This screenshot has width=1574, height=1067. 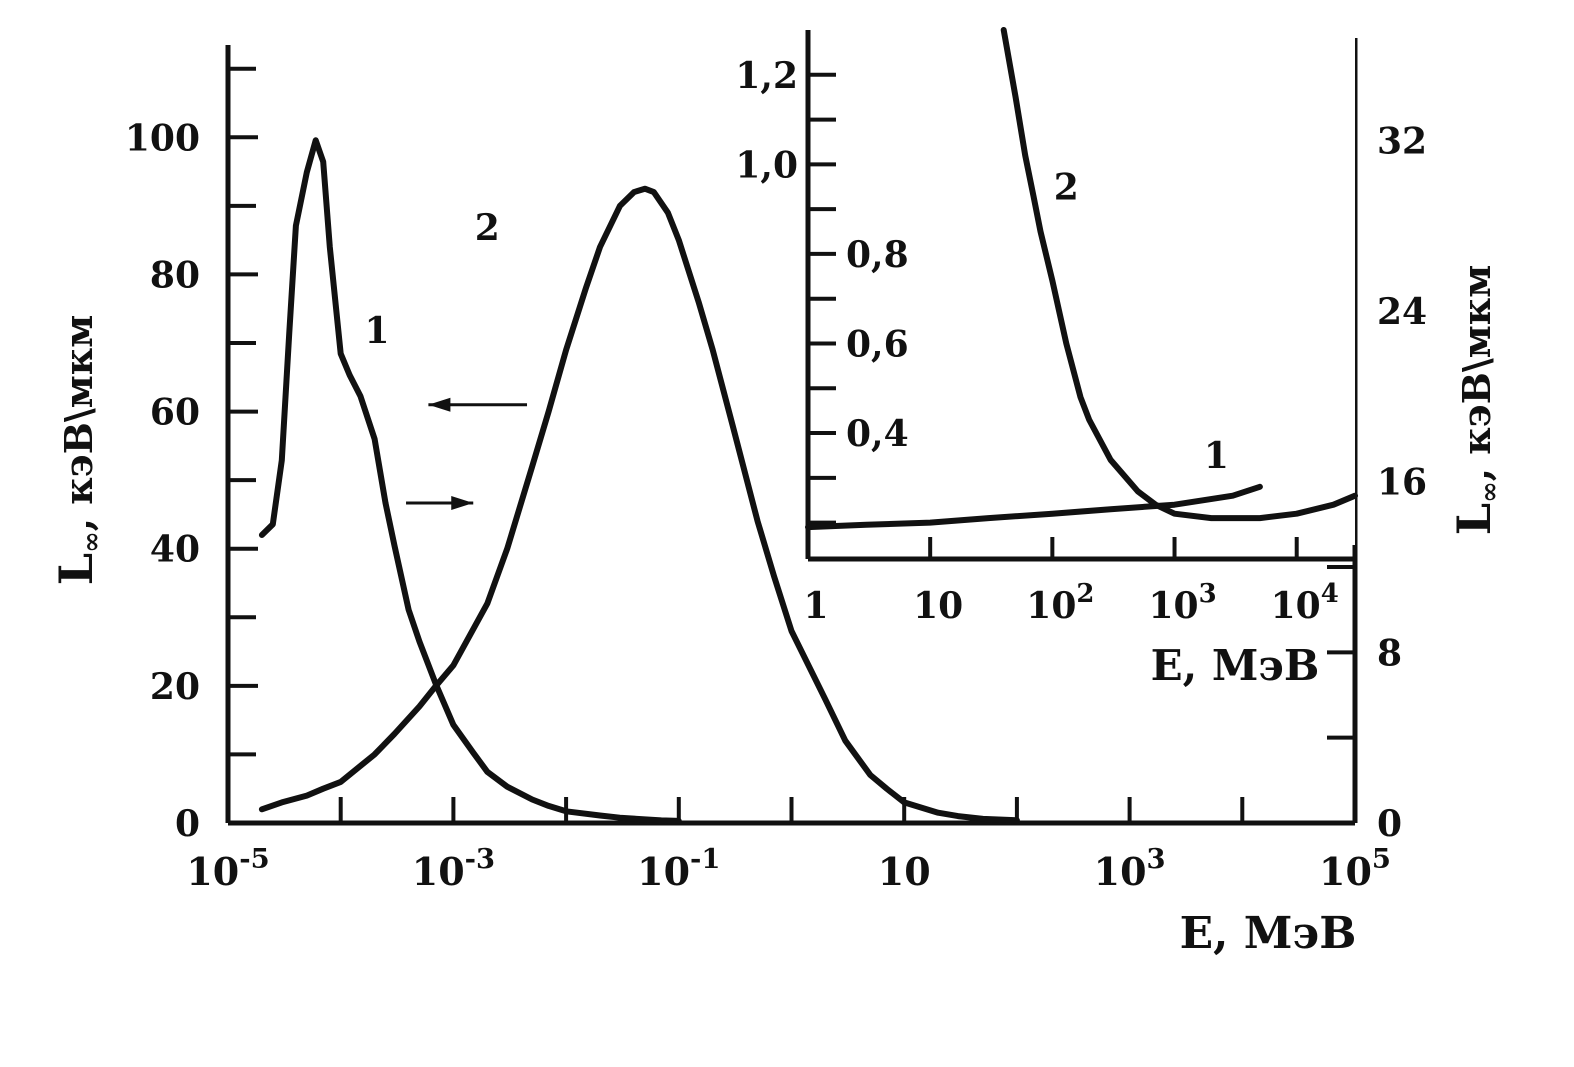 What do you see at coordinates (175, 275) in the screenshot?
I see `left-y-tick-label: 80` at bounding box center [175, 275].